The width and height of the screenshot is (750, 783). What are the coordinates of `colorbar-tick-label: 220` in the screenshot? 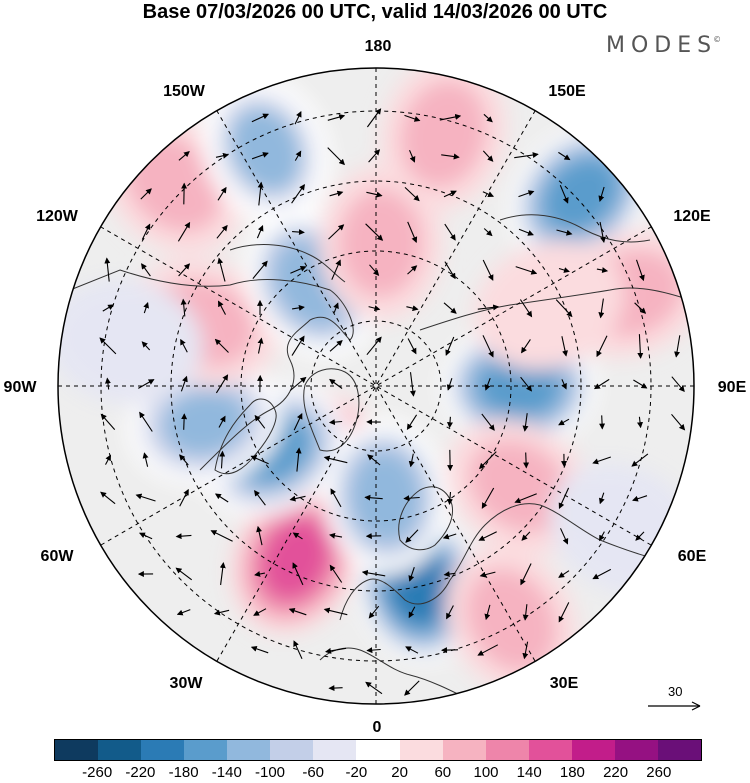 It's located at (616, 772).